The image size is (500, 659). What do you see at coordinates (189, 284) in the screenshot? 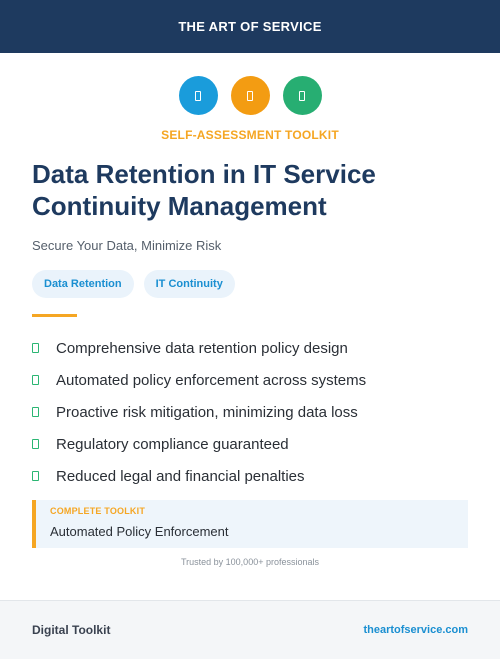
I see `tag-it-continuity: IT Continuity` at bounding box center [189, 284].